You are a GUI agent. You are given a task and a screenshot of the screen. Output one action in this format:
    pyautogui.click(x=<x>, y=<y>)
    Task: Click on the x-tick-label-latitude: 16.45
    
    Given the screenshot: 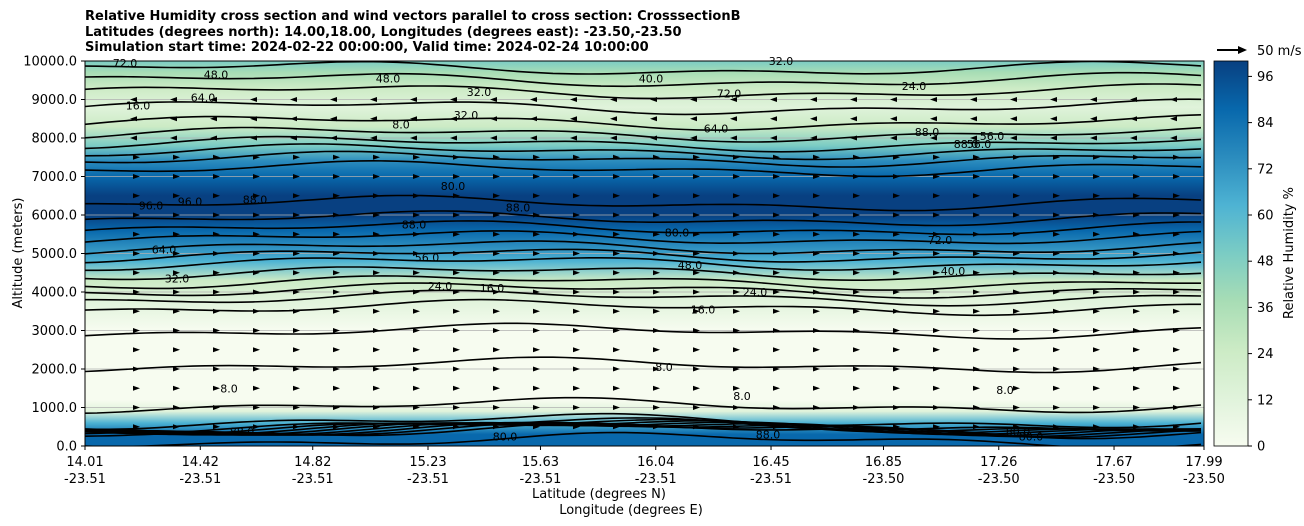 What is the action you would take?
    pyautogui.click(x=770, y=462)
    